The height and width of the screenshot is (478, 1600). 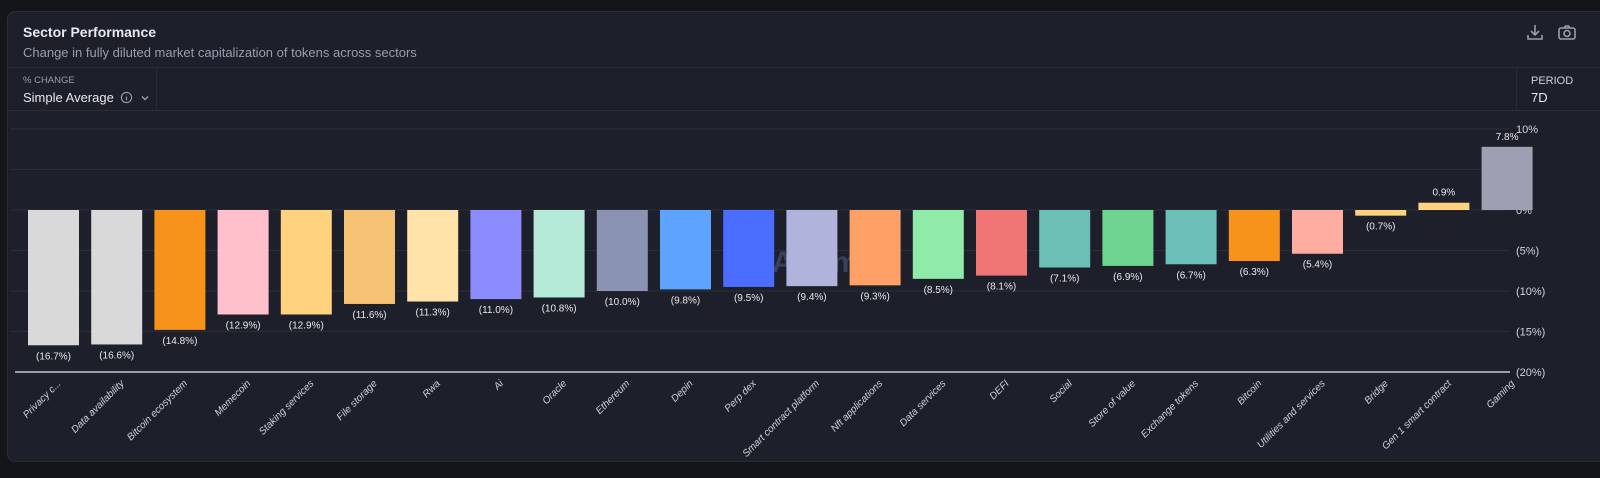 I want to click on change-value: Simple Average, so click(x=68, y=97).